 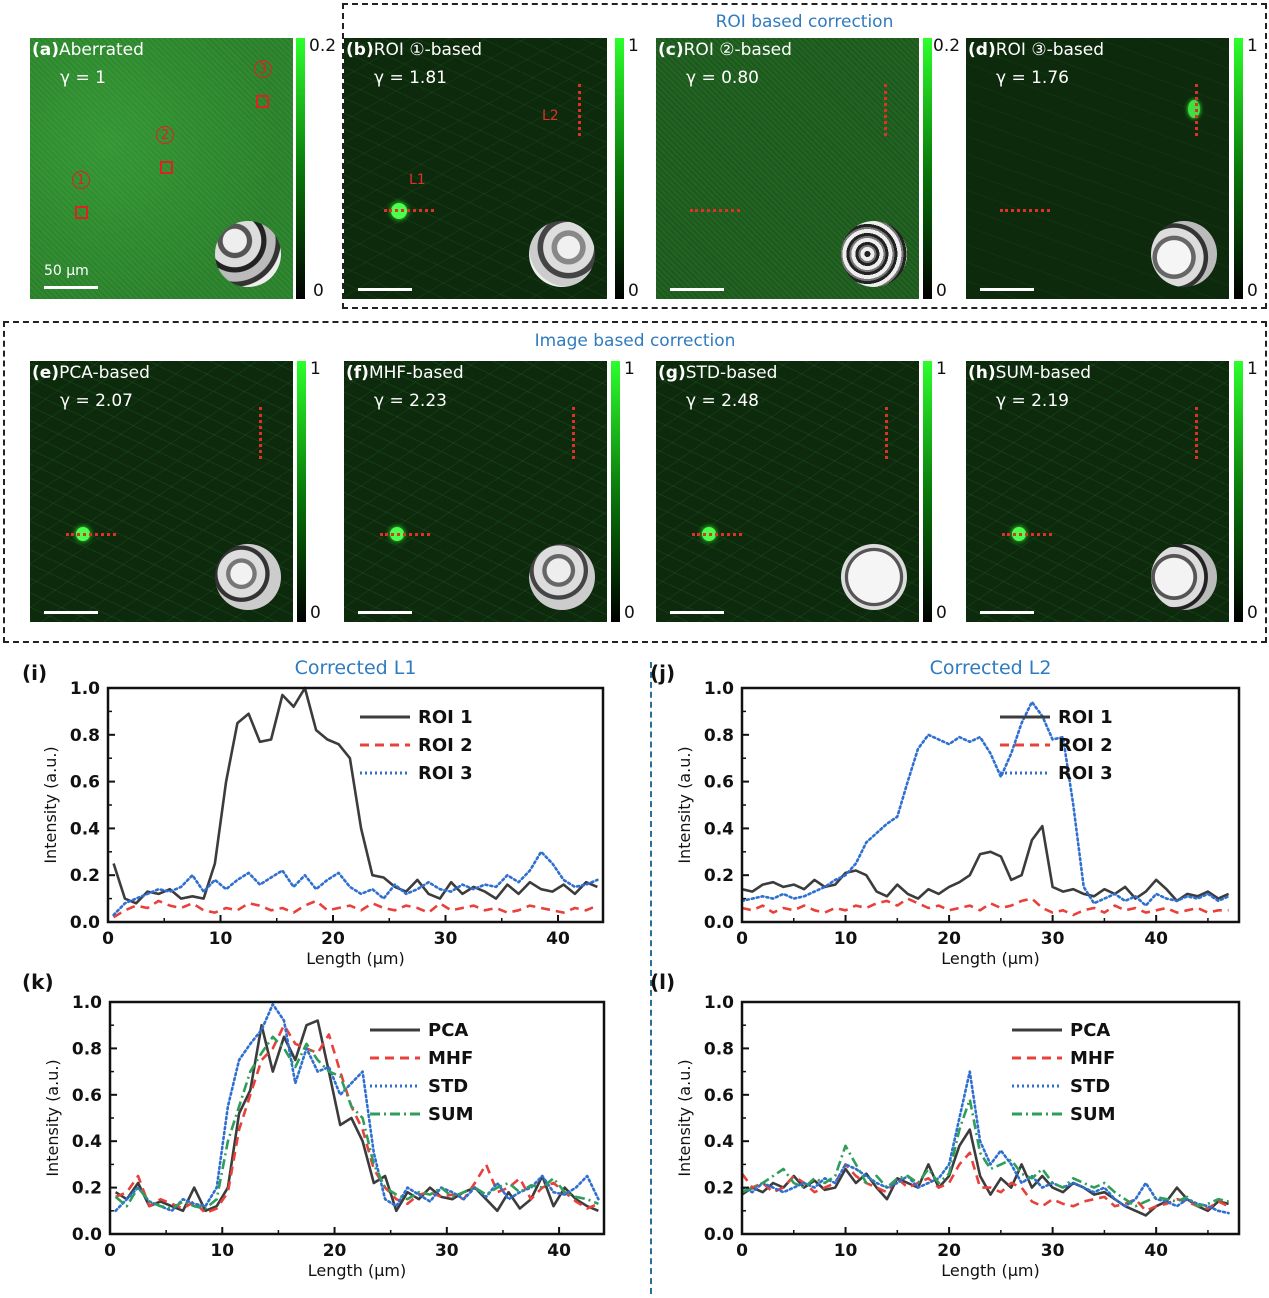 I want to click on panel-j-letter: (j), so click(x=662, y=673).